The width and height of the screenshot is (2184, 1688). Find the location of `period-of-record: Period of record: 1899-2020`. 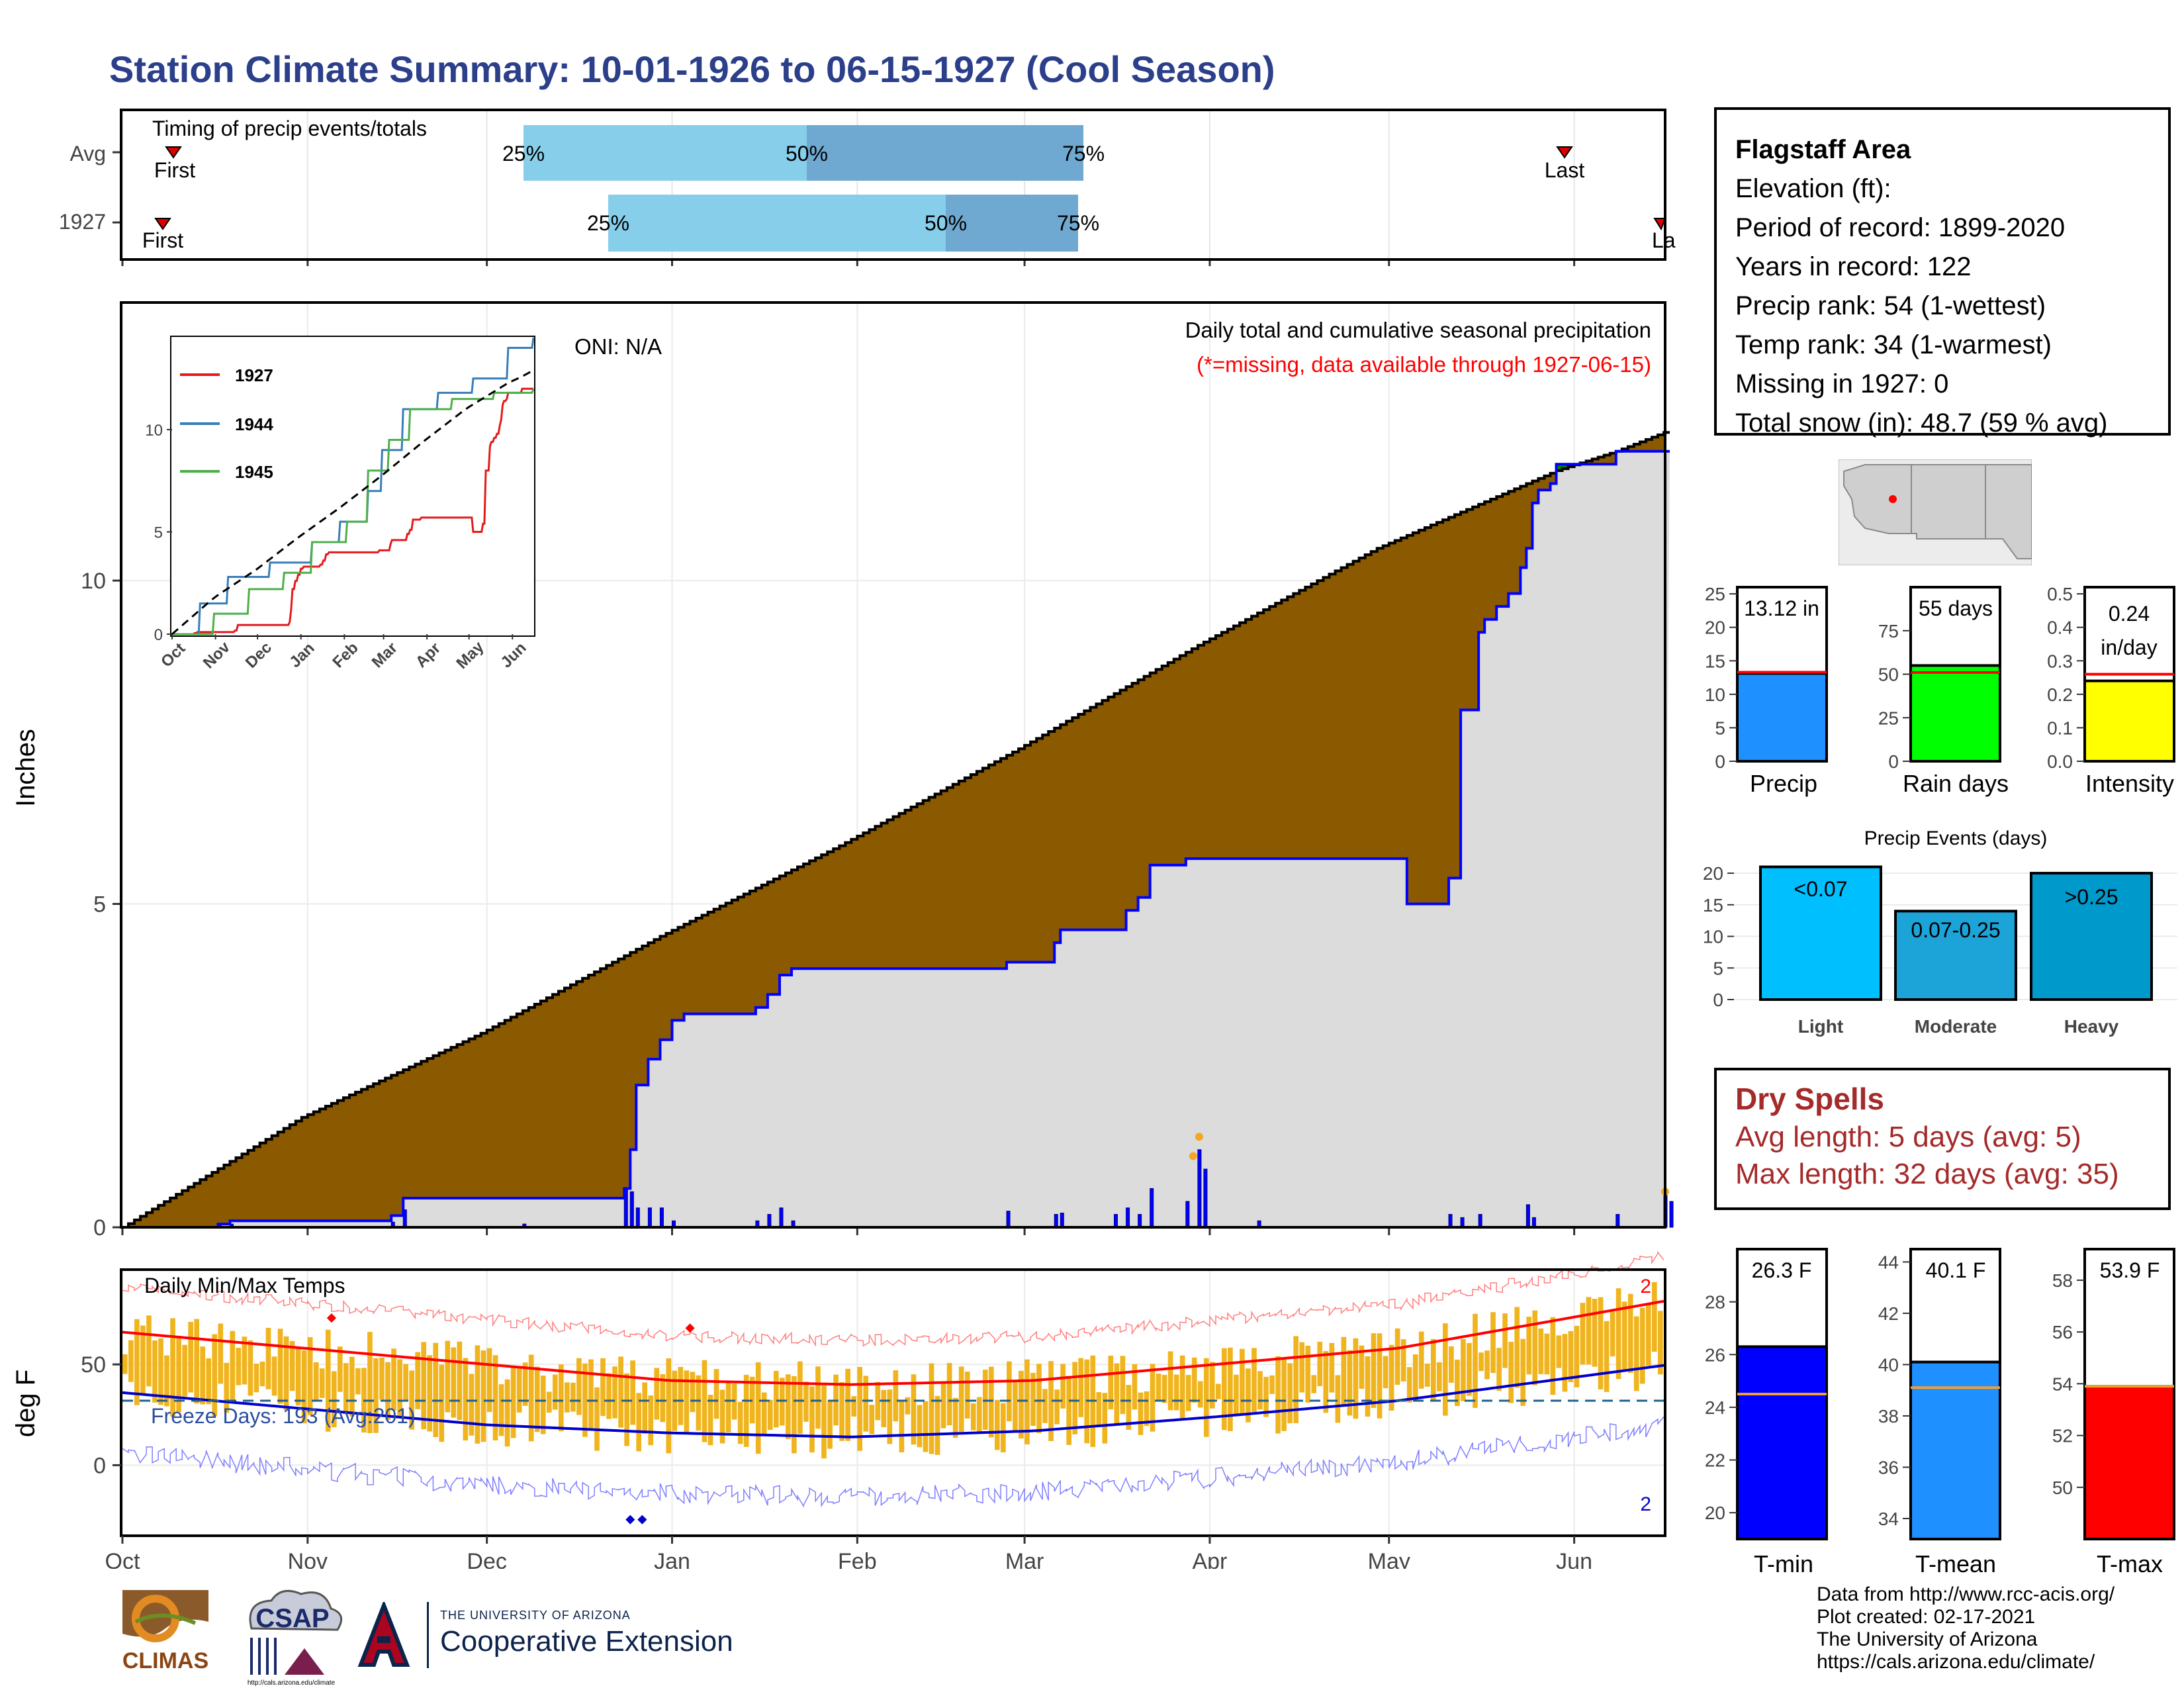

period-of-record: Period of record: 1899-2020 is located at coordinates (1900, 227).